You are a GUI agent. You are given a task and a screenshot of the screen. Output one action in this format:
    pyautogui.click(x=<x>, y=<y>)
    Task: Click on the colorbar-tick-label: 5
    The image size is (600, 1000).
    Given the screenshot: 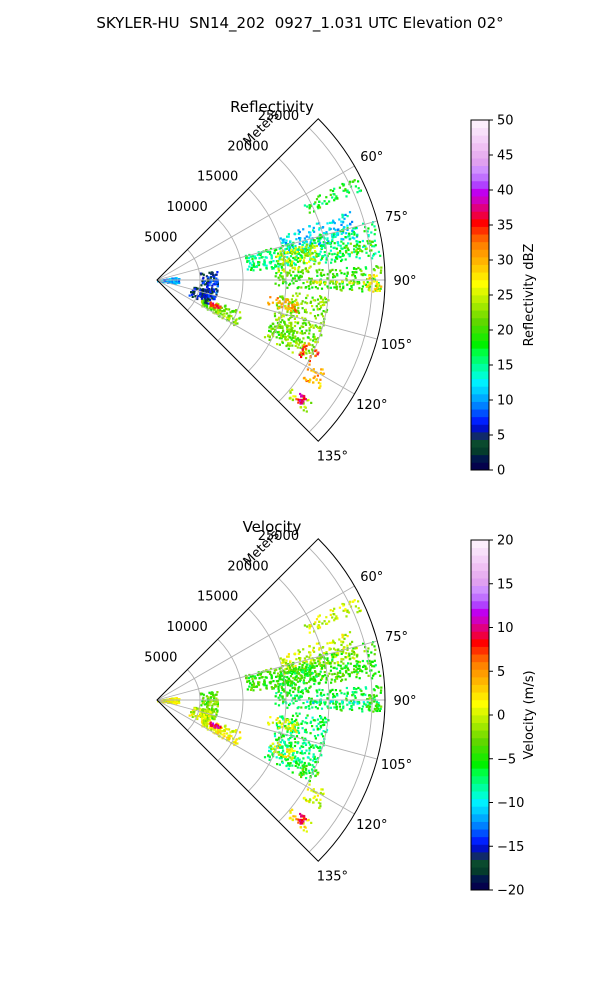 What is the action you would take?
    pyautogui.click(x=501, y=672)
    